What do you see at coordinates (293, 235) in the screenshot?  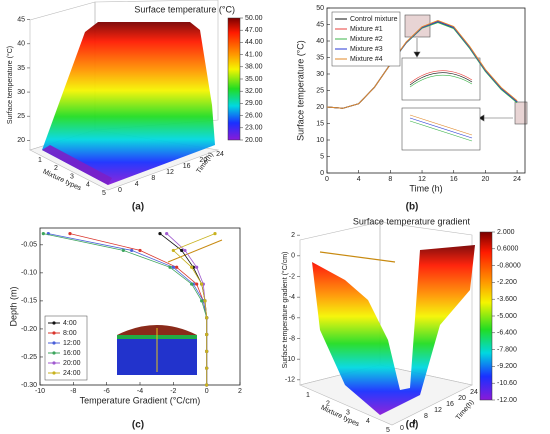 I see `z-tick-label: 2` at bounding box center [293, 235].